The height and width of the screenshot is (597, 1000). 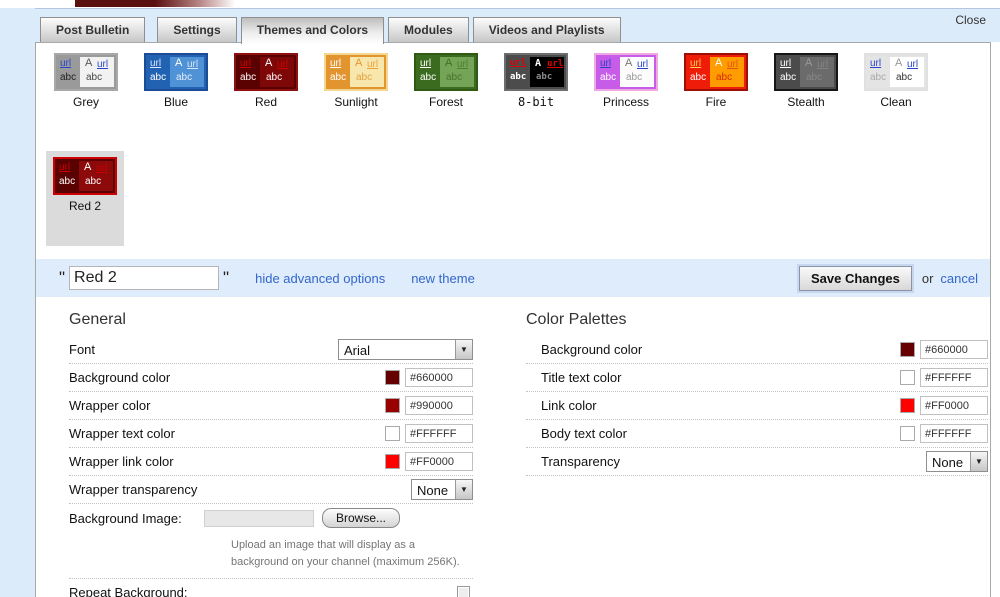 What do you see at coordinates (954, 405) in the screenshot?
I see `link-color-hex-input` at bounding box center [954, 405].